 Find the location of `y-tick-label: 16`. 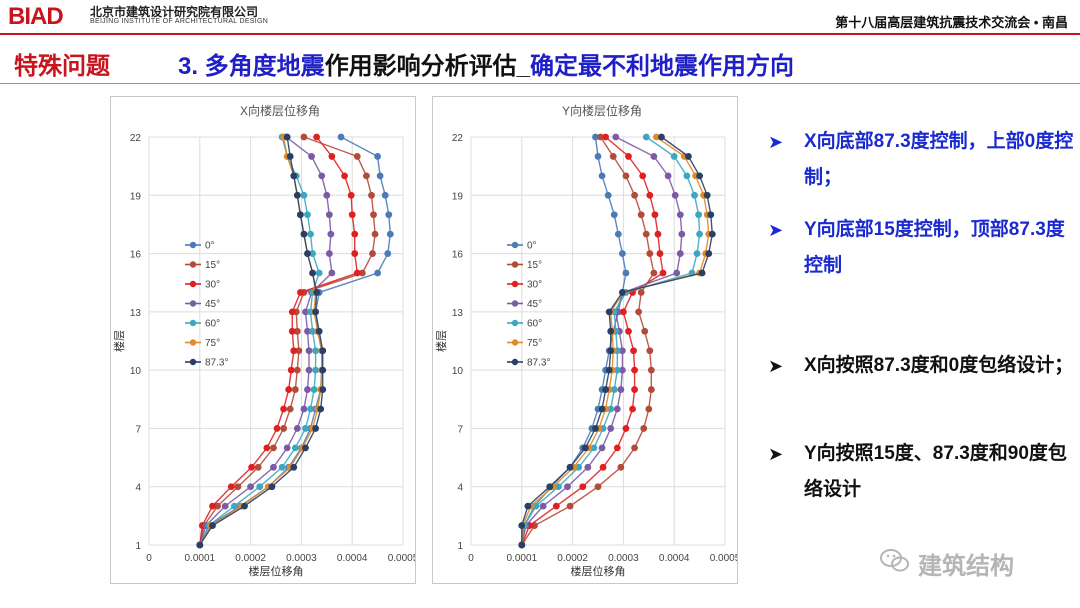

y-tick-label: 16 is located at coordinates (136, 255).